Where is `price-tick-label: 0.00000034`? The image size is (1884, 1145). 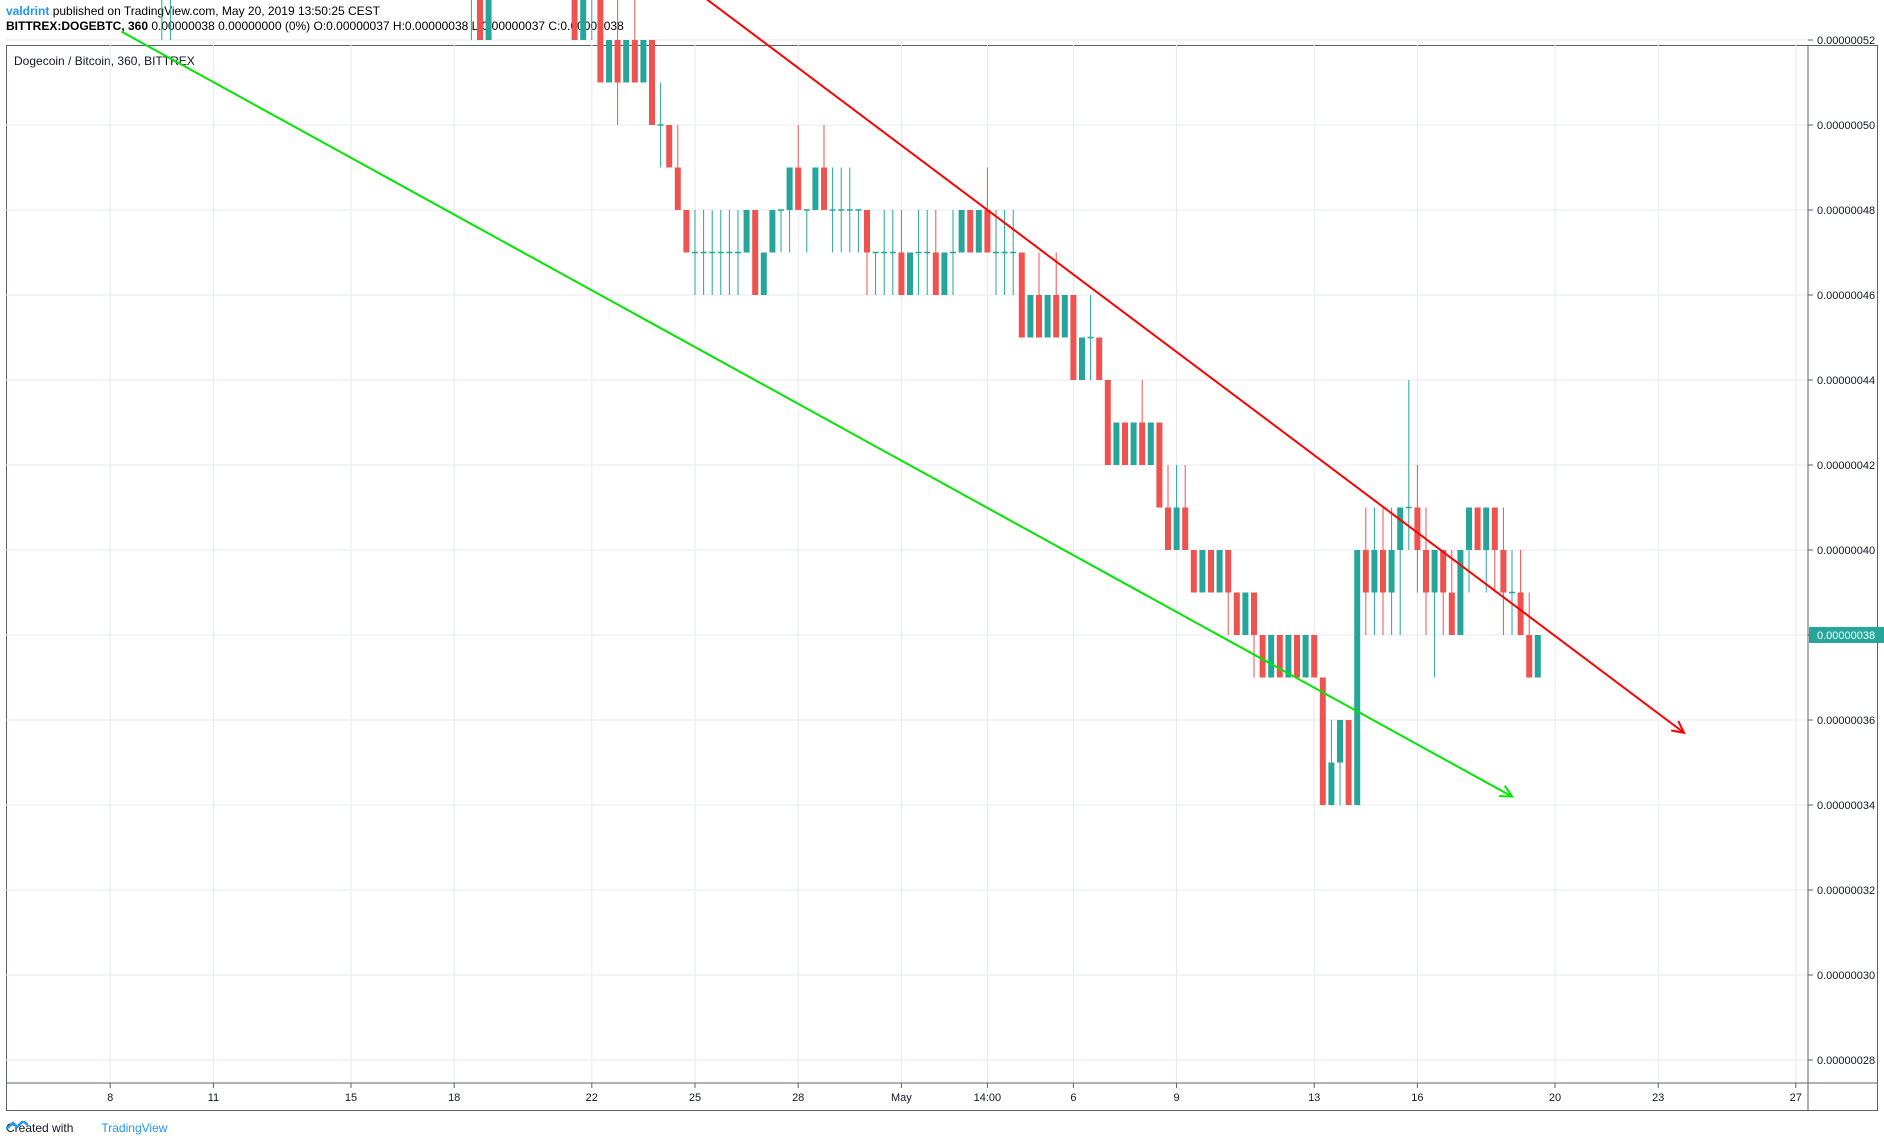 price-tick-label: 0.00000034 is located at coordinates (1846, 806).